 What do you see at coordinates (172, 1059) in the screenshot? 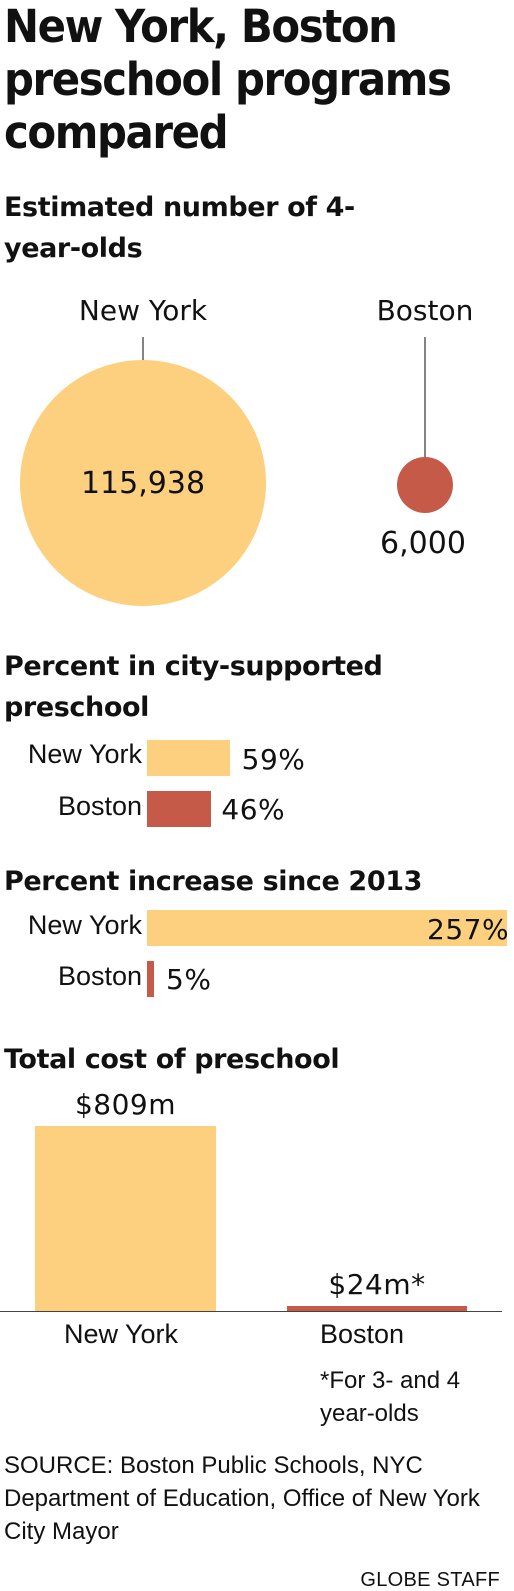
I see `column-chart-title: Total cost of preschool` at bounding box center [172, 1059].